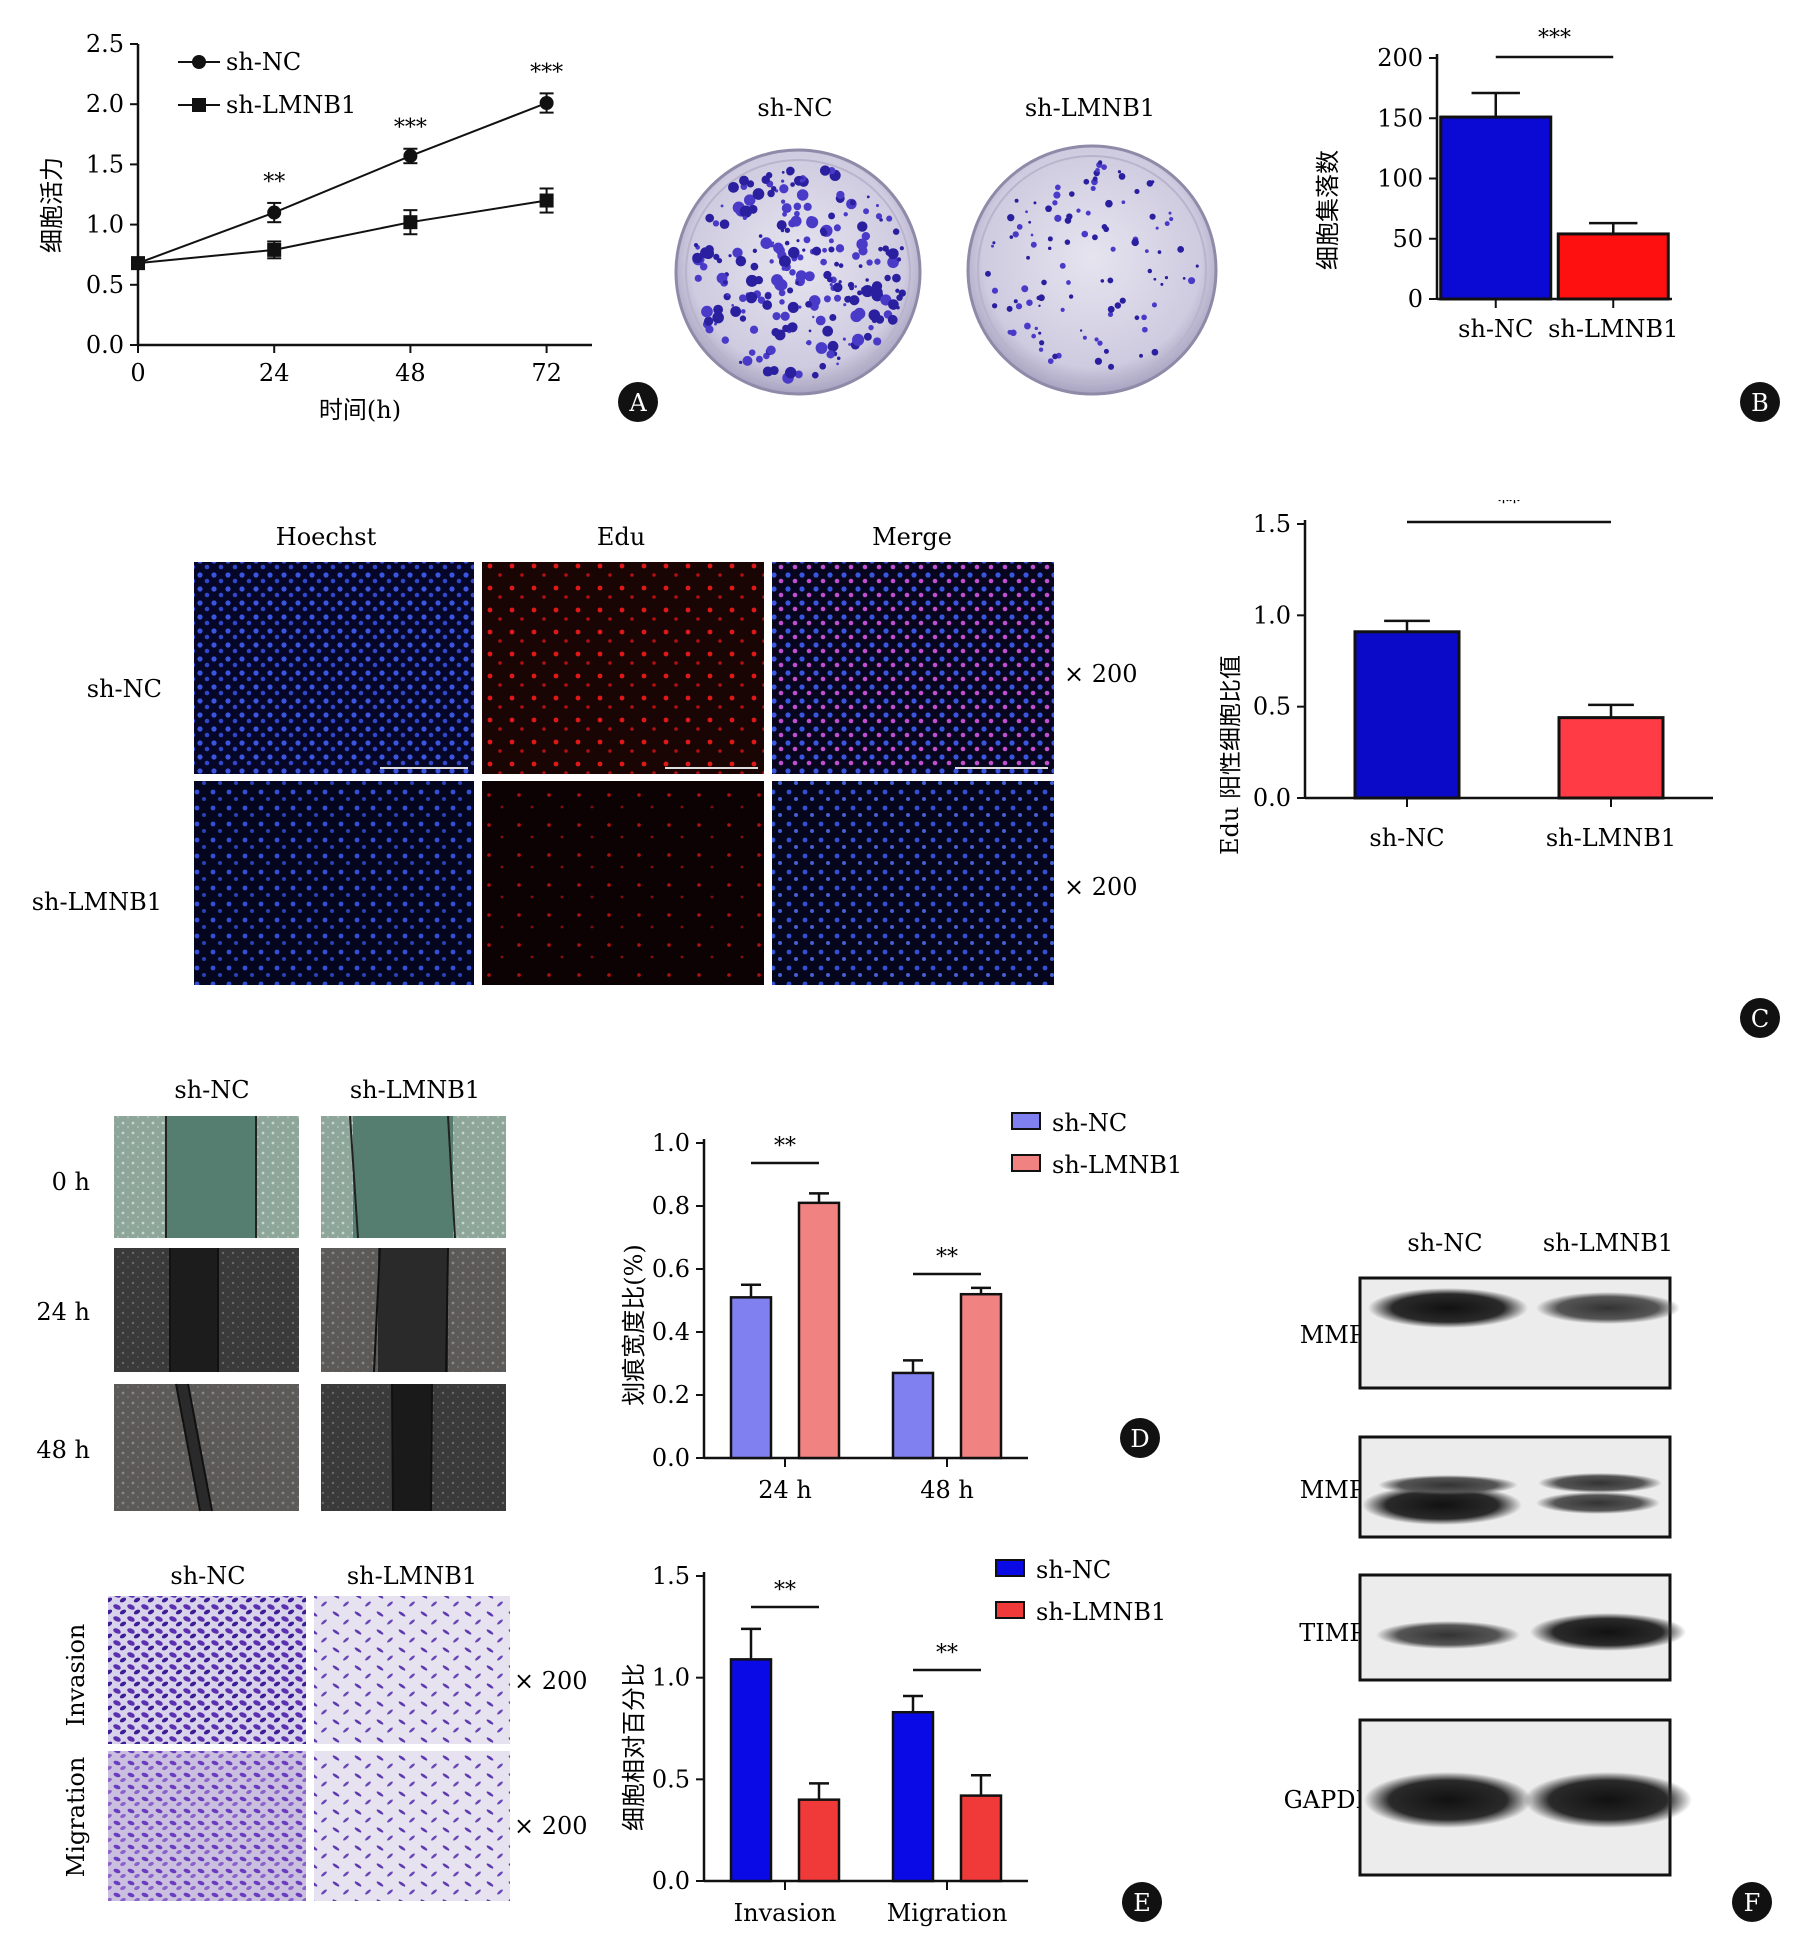 This screenshot has width=1793, height=1945. I want to click on panel-b-ytick-label: 0, so click(1415, 299).